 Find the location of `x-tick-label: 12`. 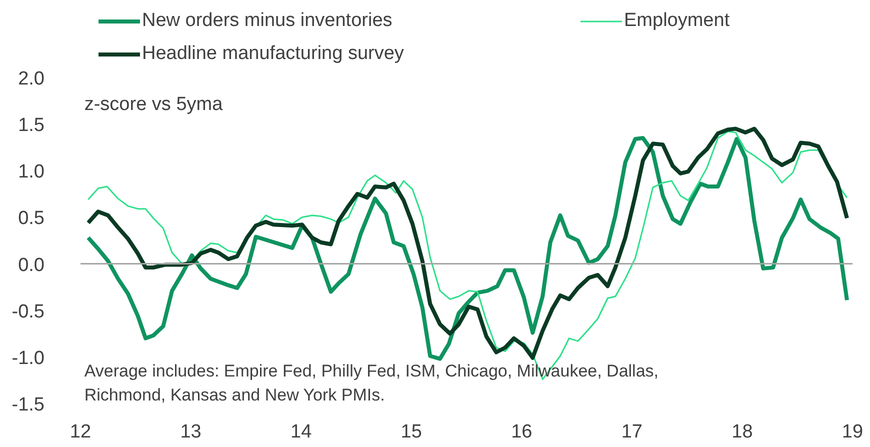

x-tick-label: 12 is located at coordinates (81, 432).